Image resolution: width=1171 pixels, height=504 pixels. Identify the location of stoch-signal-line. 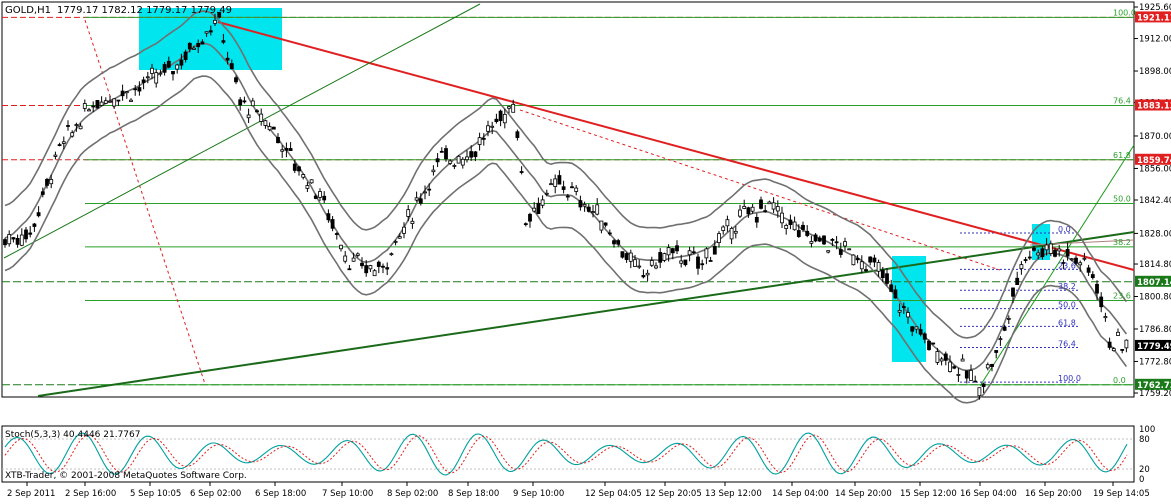
(566, 454).